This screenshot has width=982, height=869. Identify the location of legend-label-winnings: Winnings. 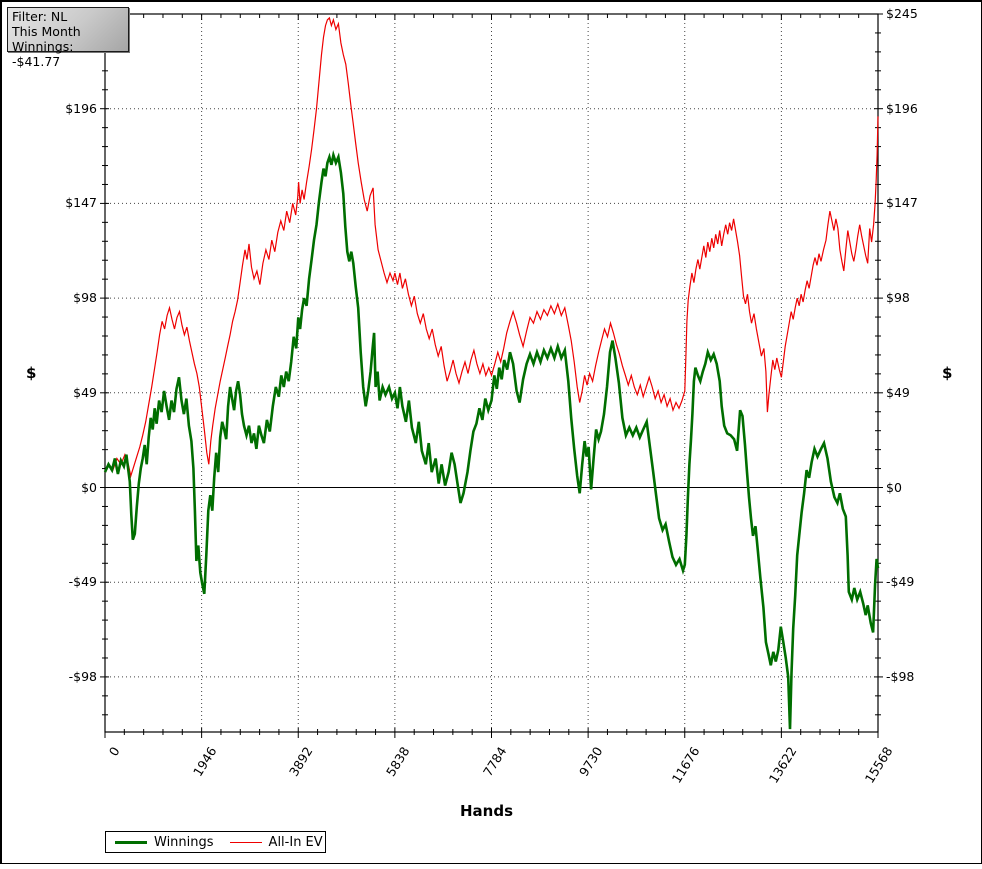
(184, 842).